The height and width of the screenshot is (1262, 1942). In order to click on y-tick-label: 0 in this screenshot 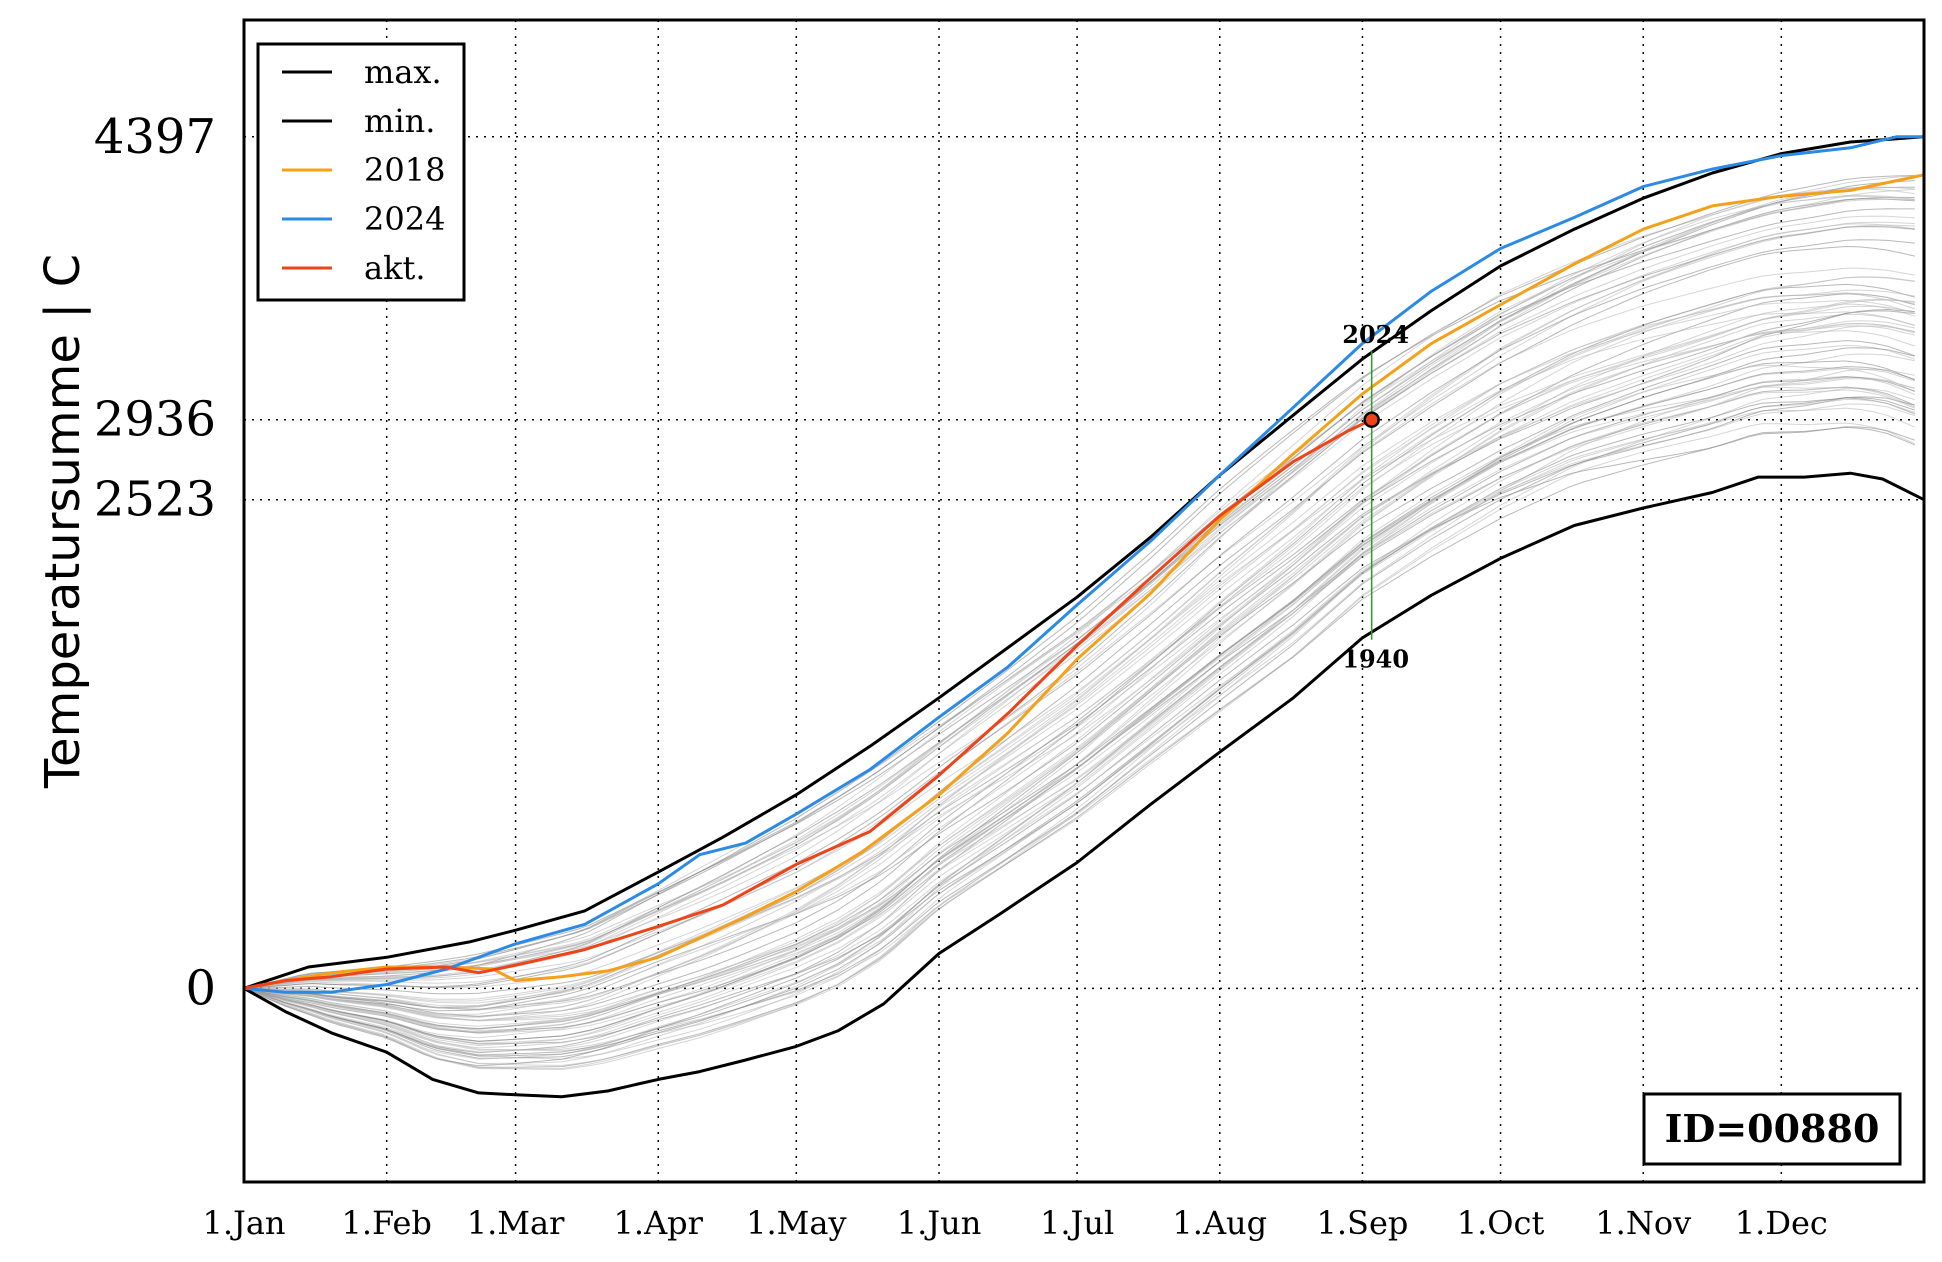, I will do `click(200, 988)`.